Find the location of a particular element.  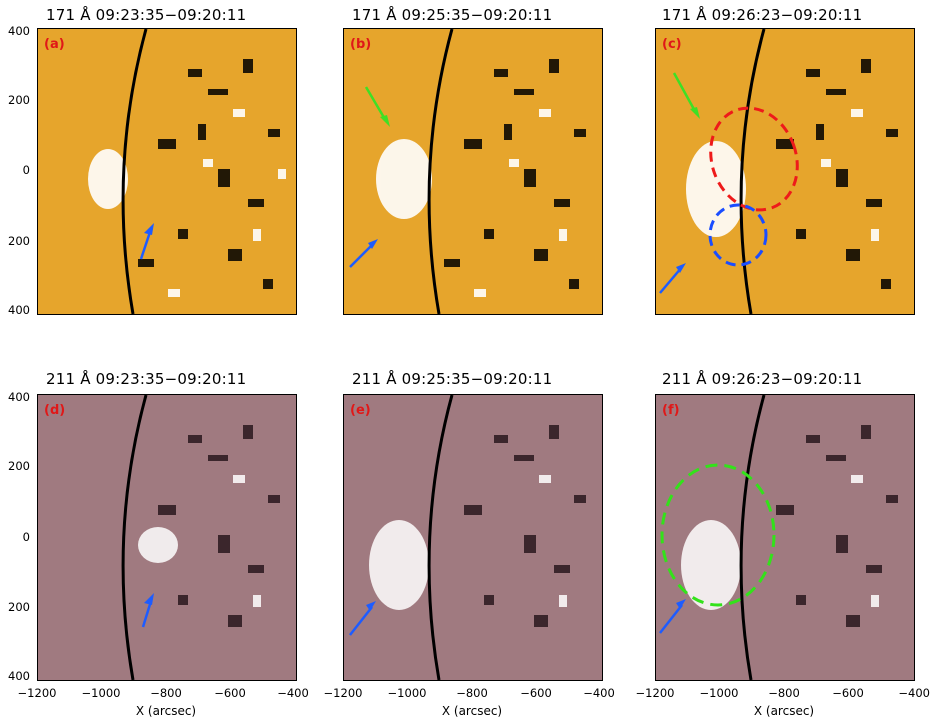

panel-d-title: 211 Å 09:23:35−09:20:11 is located at coordinates (146, 379).